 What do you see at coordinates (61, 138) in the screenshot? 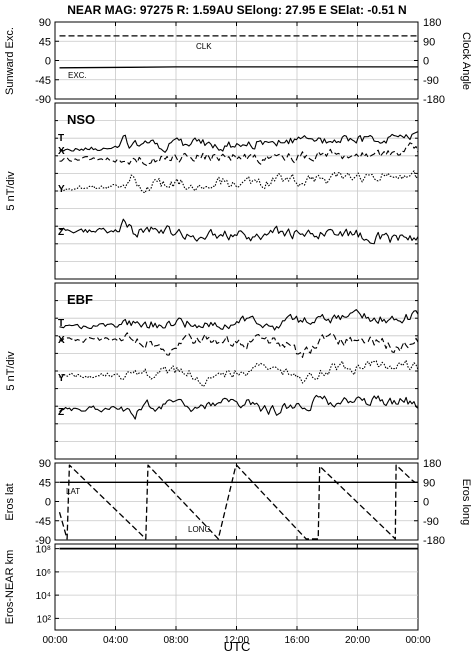
I see `label-nso-t: T` at bounding box center [61, 138].